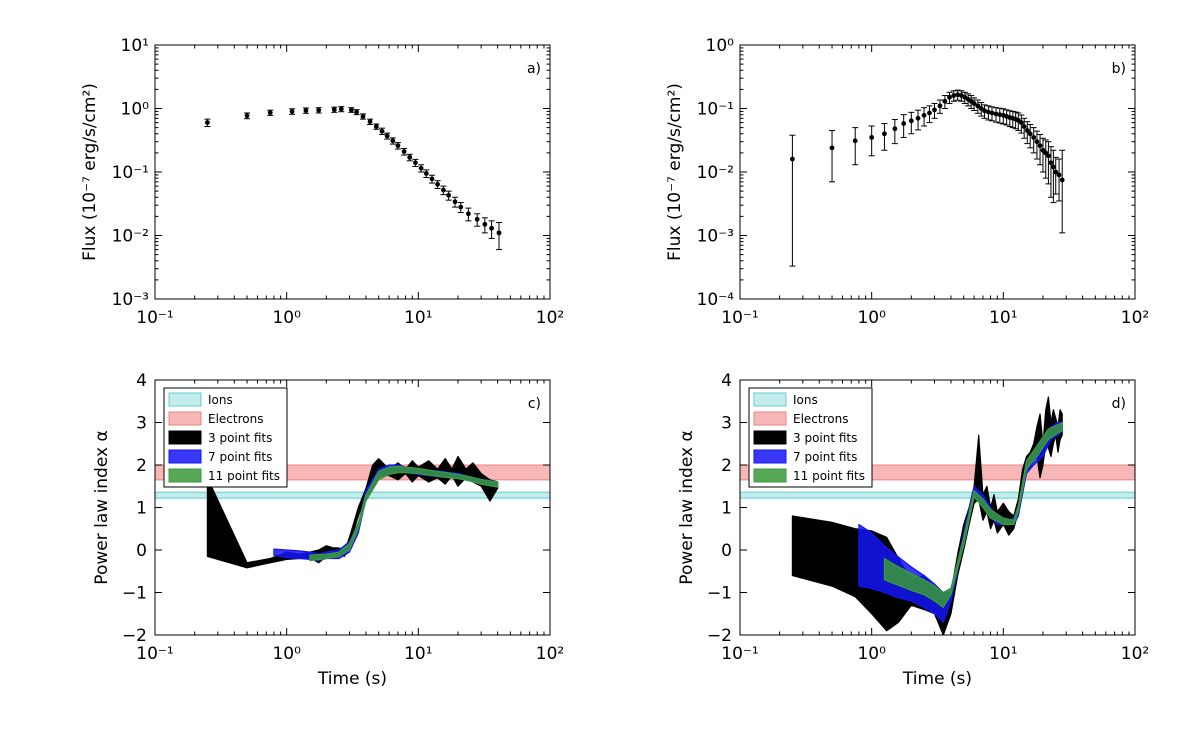 The image size is (1200, 742). I want to click on panel-label: d), so click(1119, 404).